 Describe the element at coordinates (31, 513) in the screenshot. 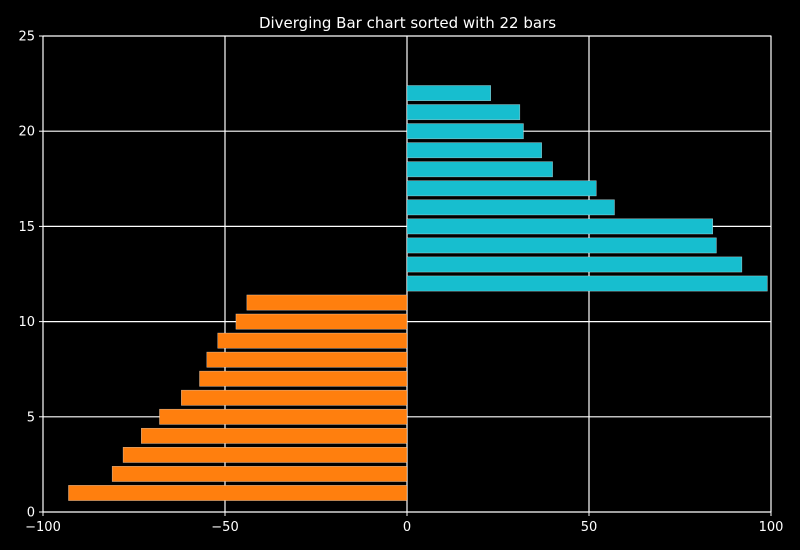

I see `y-tick-label: 0` at that location.